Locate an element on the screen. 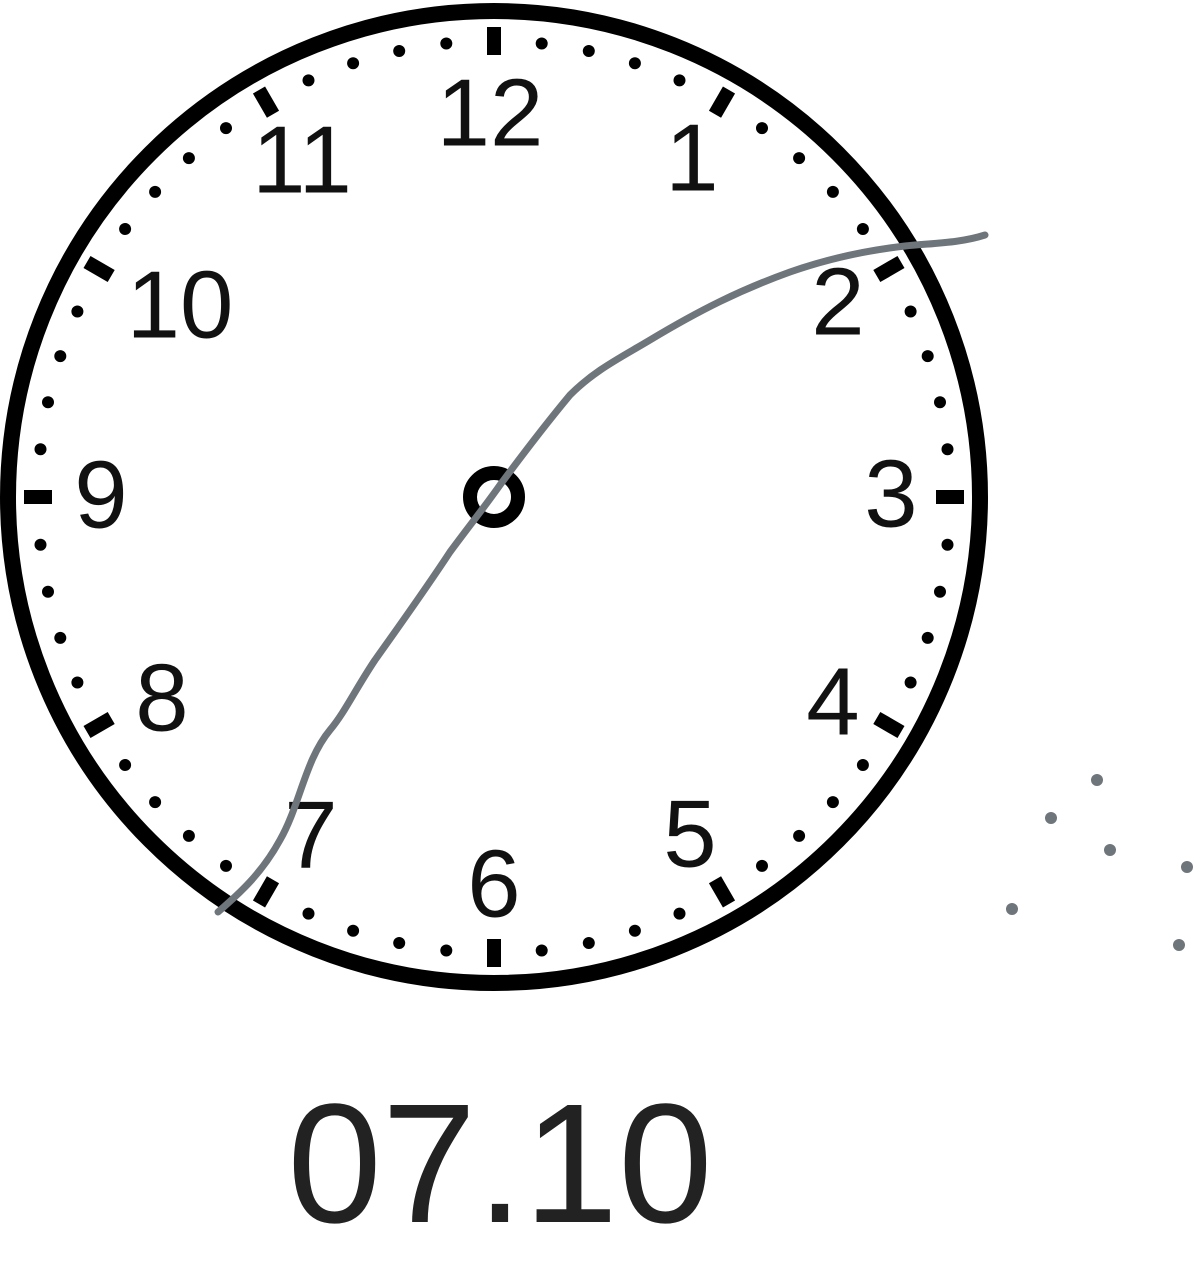 This screenshot has width=1199, height=1262. numeral-5: 5 is located at coordinates (689, 834).